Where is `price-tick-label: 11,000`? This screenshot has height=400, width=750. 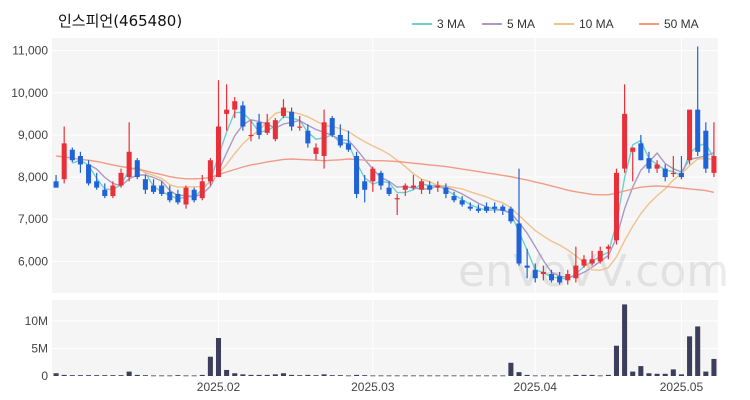 price-tick-label: 11,000 is located at coordinates (30, 51).